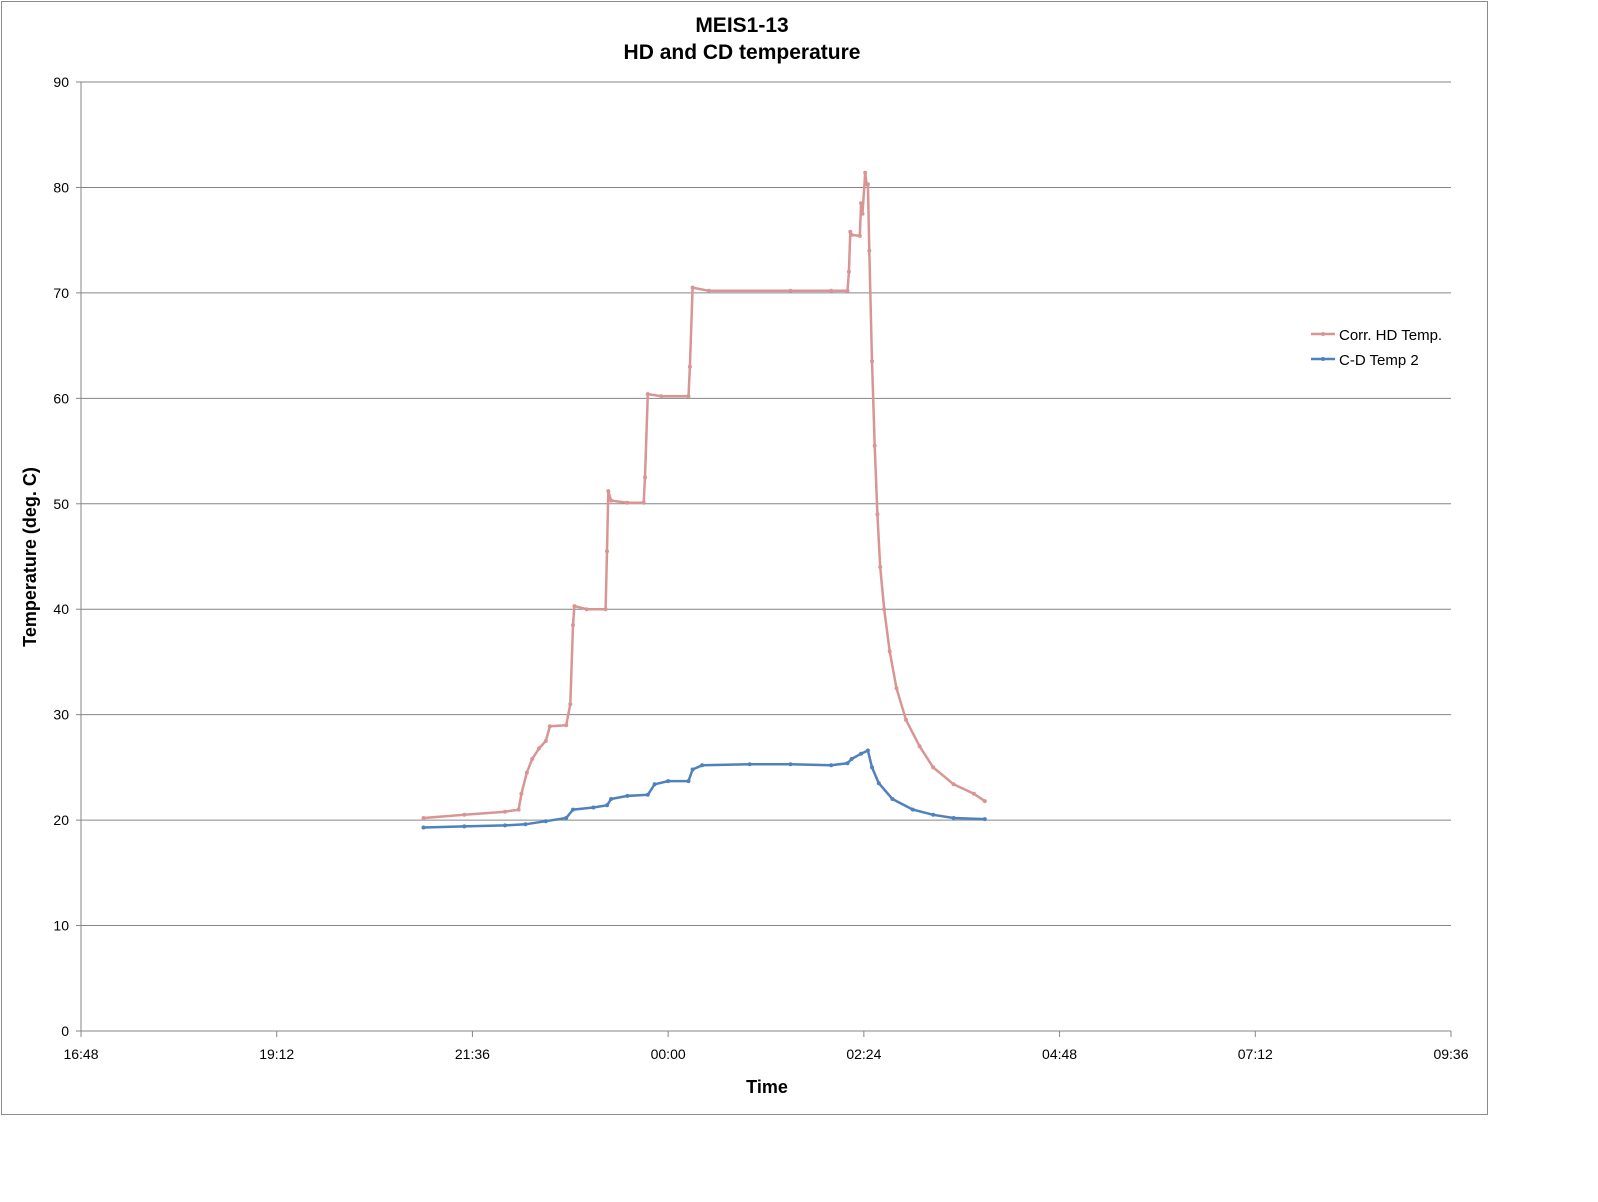 This screenshot has height=1202, width=1598. What do you see at coordinates (472, 1054) in the screenshot?
I see `x-tick-label: 21:36` at bounding box center [472, 1054].